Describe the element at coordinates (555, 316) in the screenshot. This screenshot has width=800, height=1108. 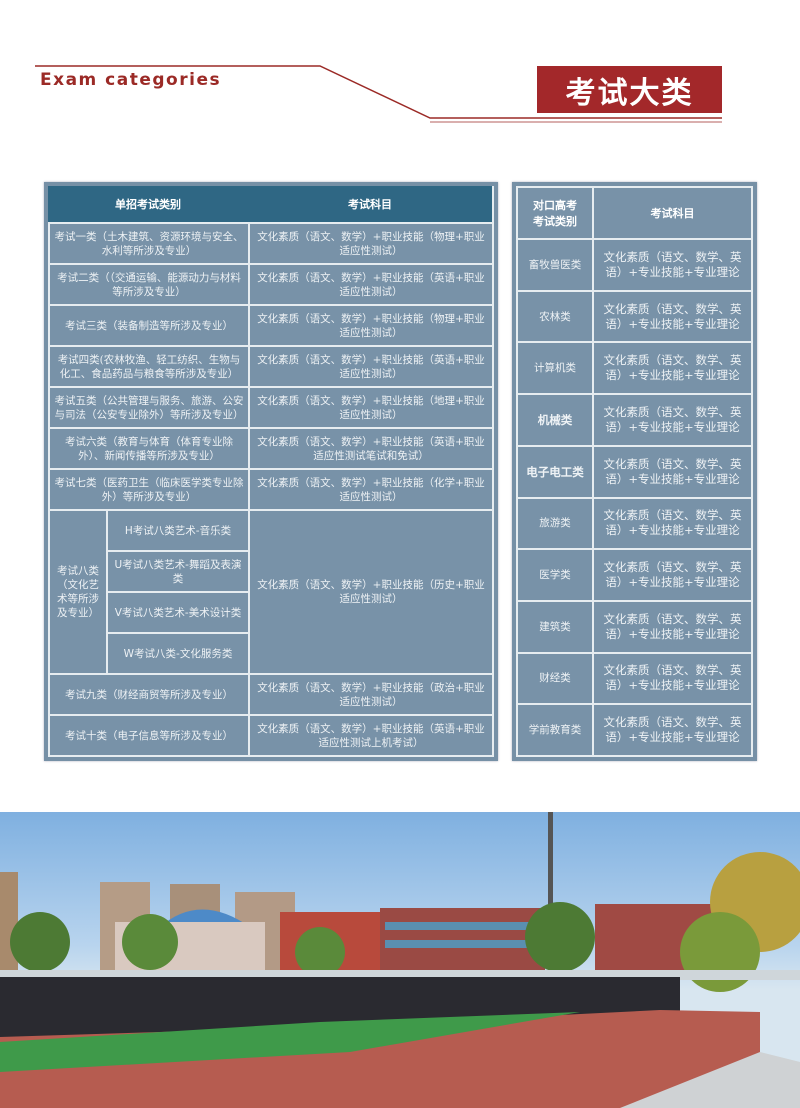
I see `vocational-category: 农林类` at that location.